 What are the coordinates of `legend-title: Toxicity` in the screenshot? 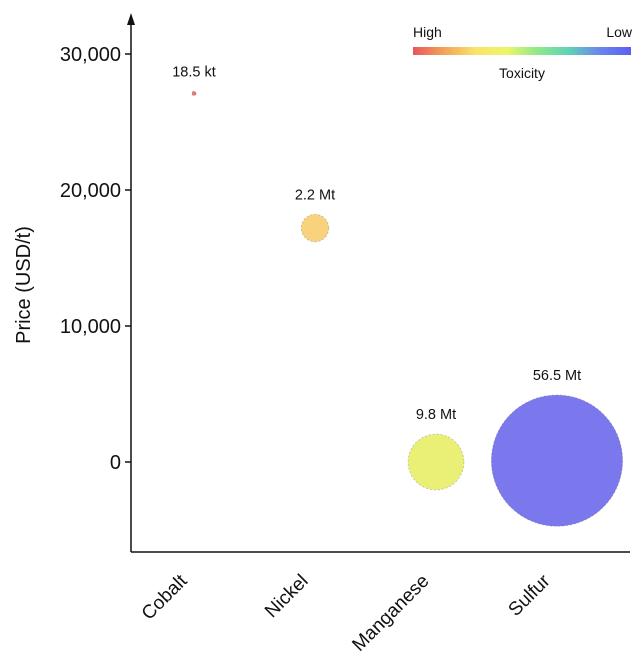 It's located at (522, 73).